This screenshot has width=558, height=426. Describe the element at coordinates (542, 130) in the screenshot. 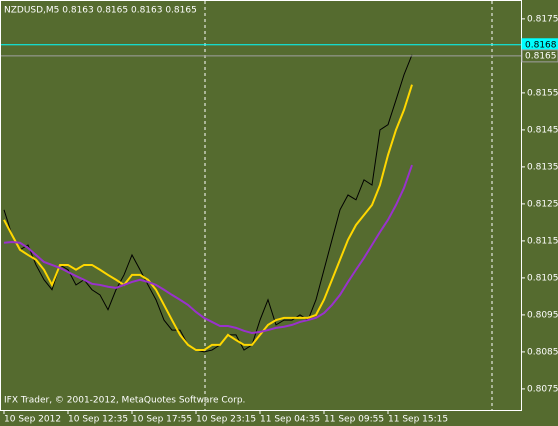

I see `y-tick-label: 0.8145` at that location.